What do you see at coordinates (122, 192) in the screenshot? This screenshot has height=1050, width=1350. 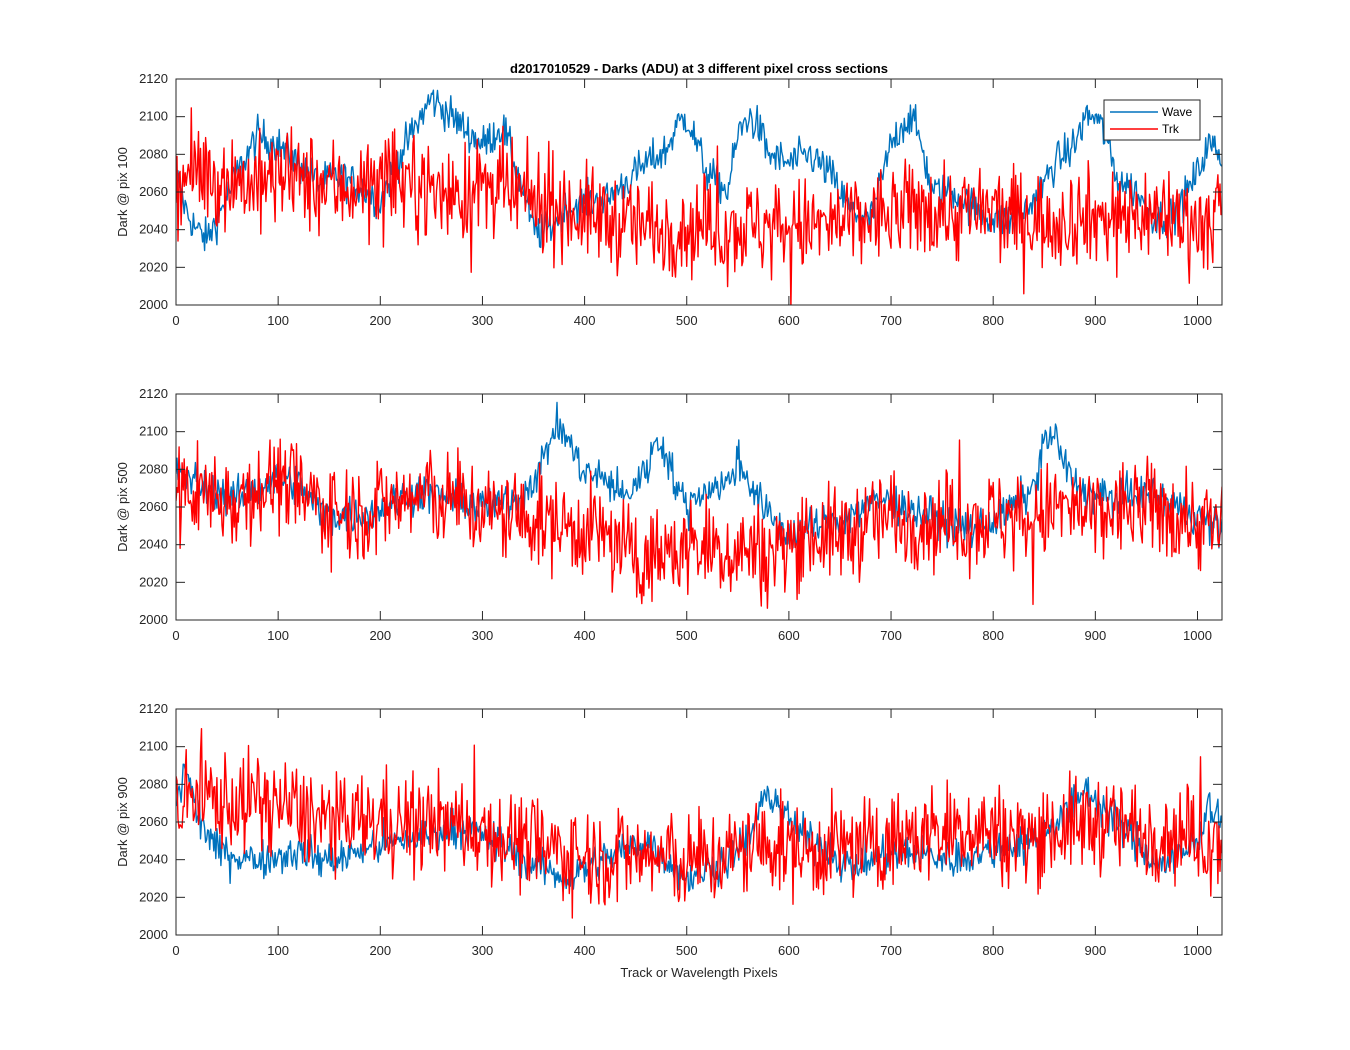 I see `y-axis-label: Dark @ pix 100` at bounding box center [122, 192].